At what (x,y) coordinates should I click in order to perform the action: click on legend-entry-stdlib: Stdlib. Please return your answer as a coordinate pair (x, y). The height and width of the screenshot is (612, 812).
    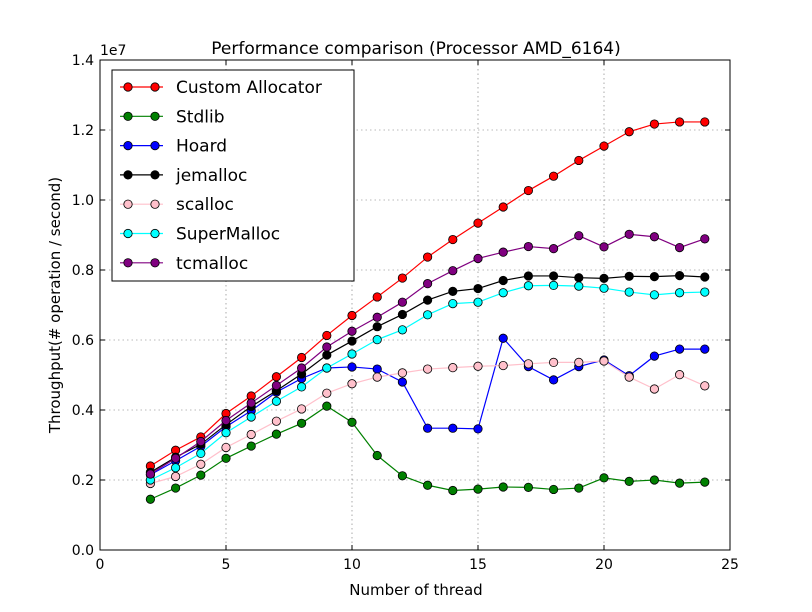
    Looking at the image, I should click on (172, 117).